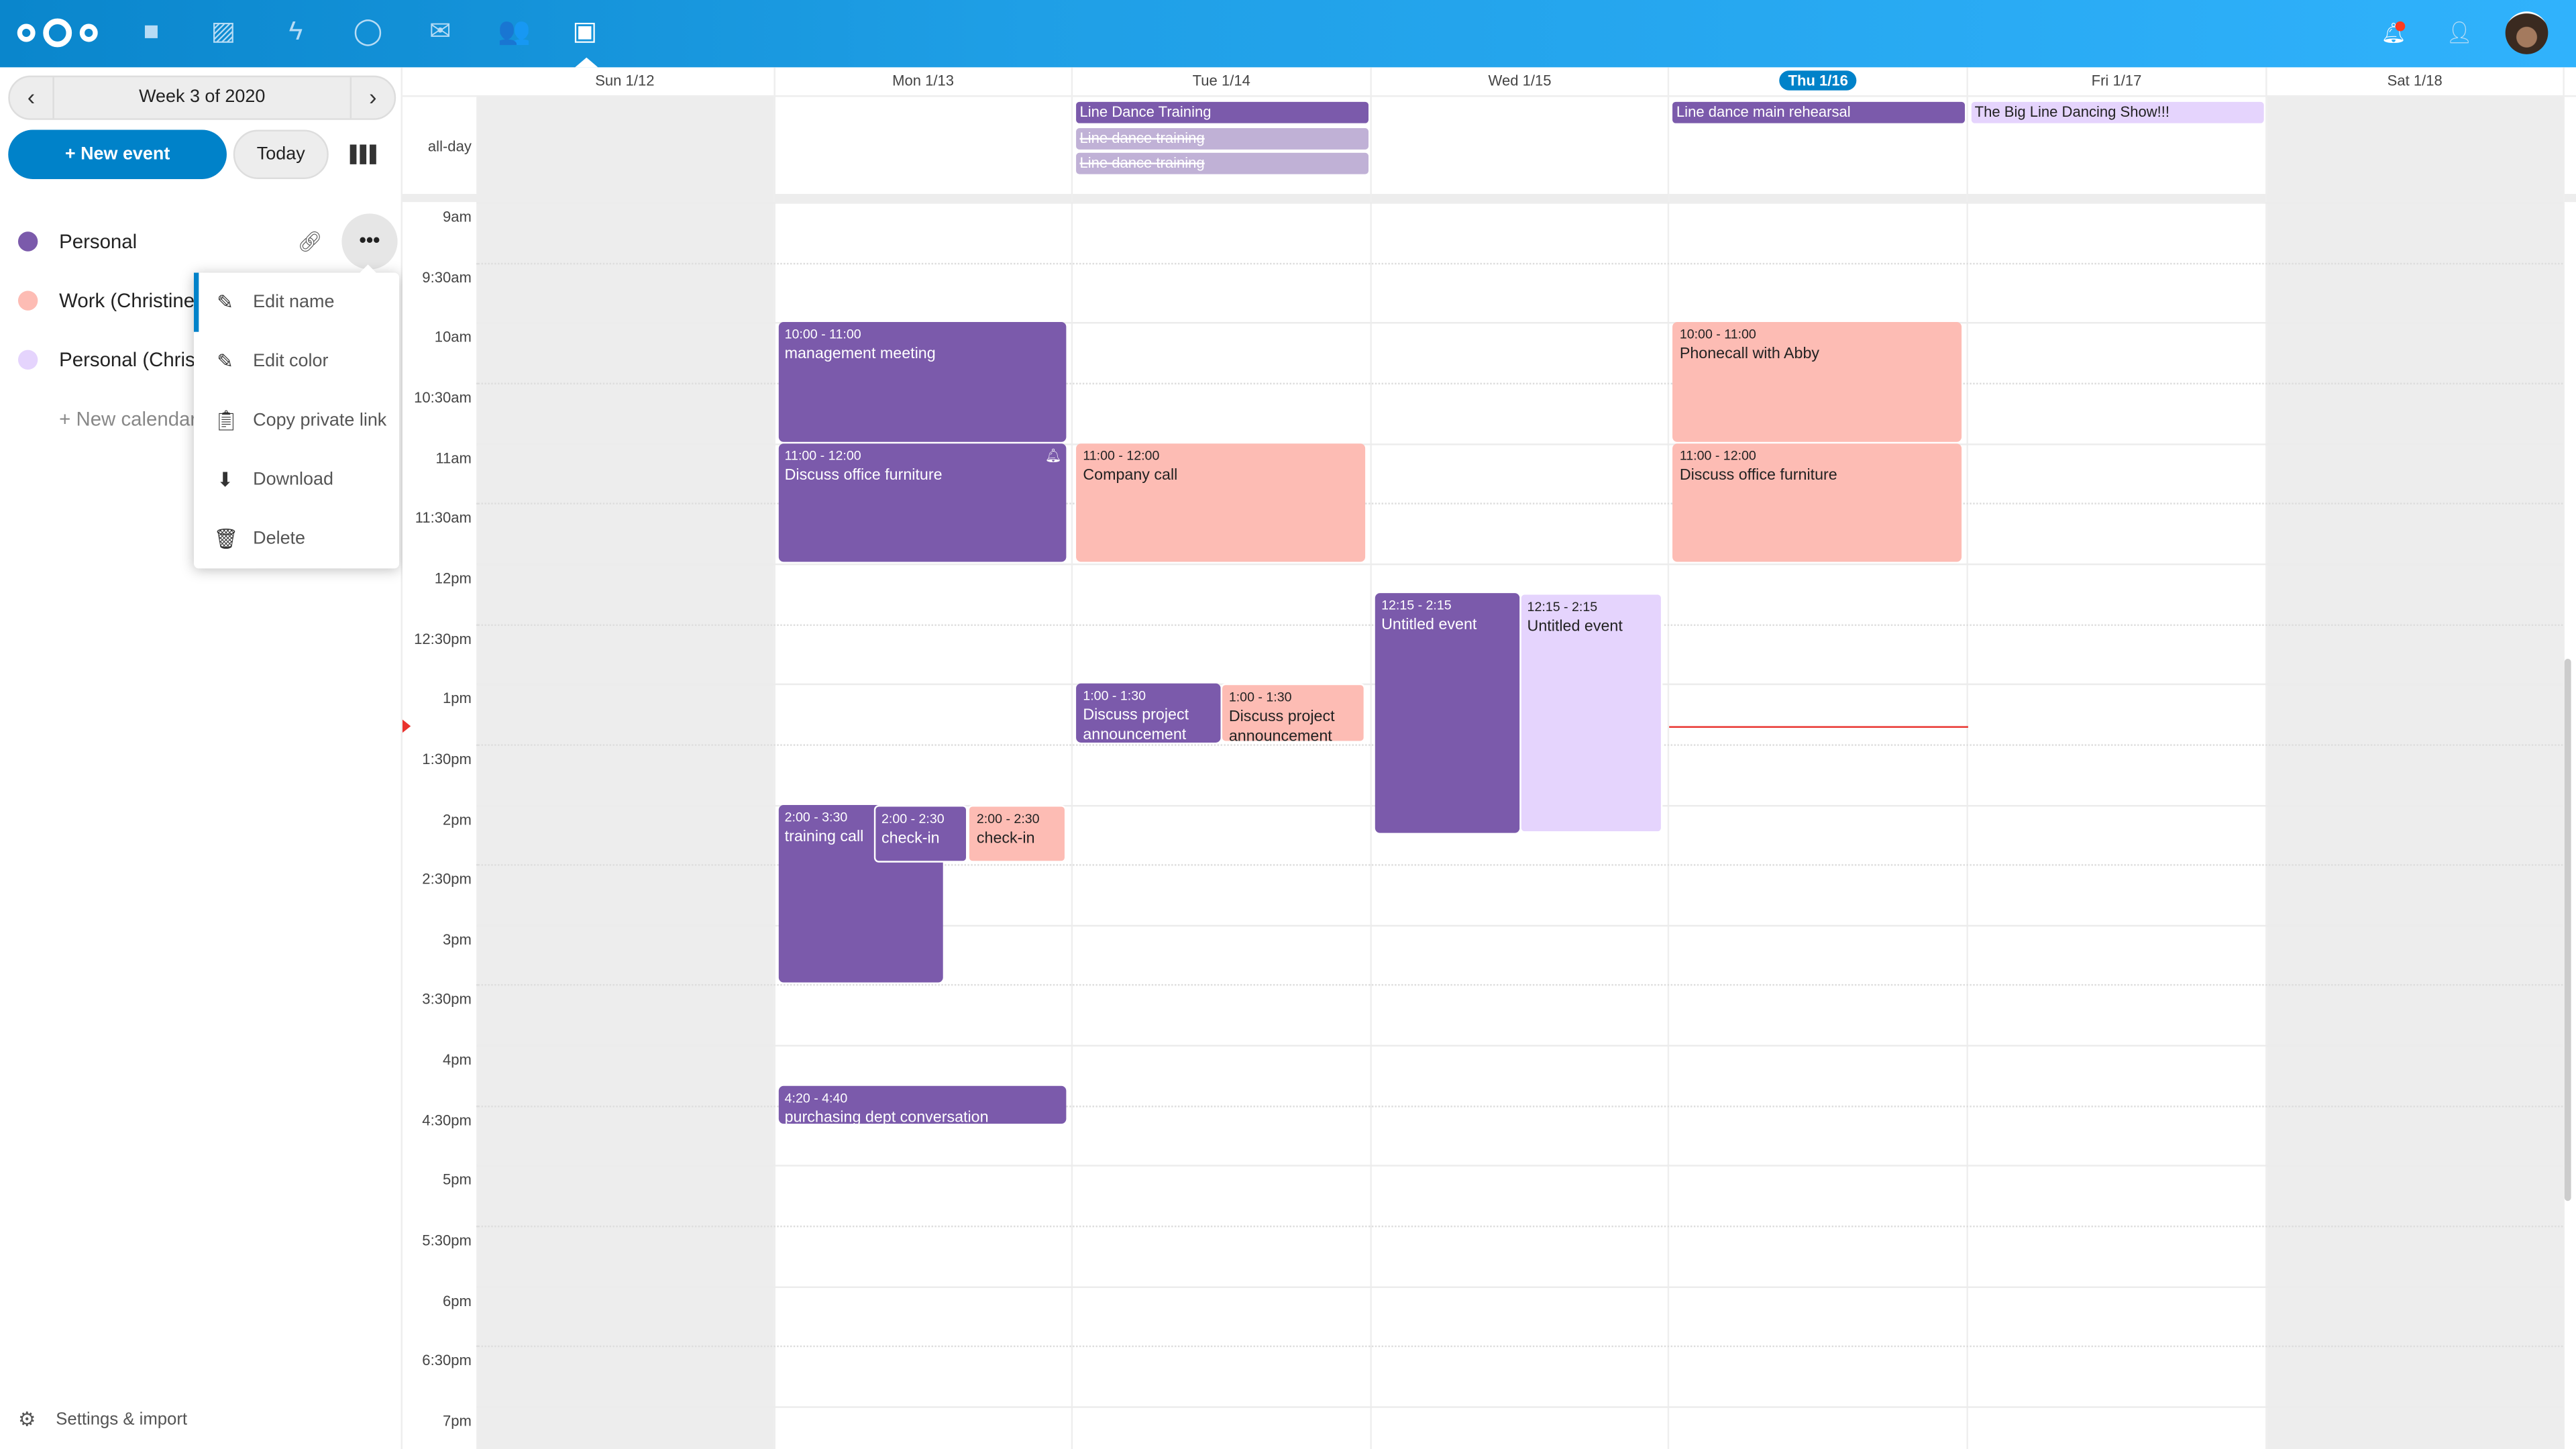  Describe the element at coordinates (406, 726) in the screenshot. I see `current-time-marker` at that location.